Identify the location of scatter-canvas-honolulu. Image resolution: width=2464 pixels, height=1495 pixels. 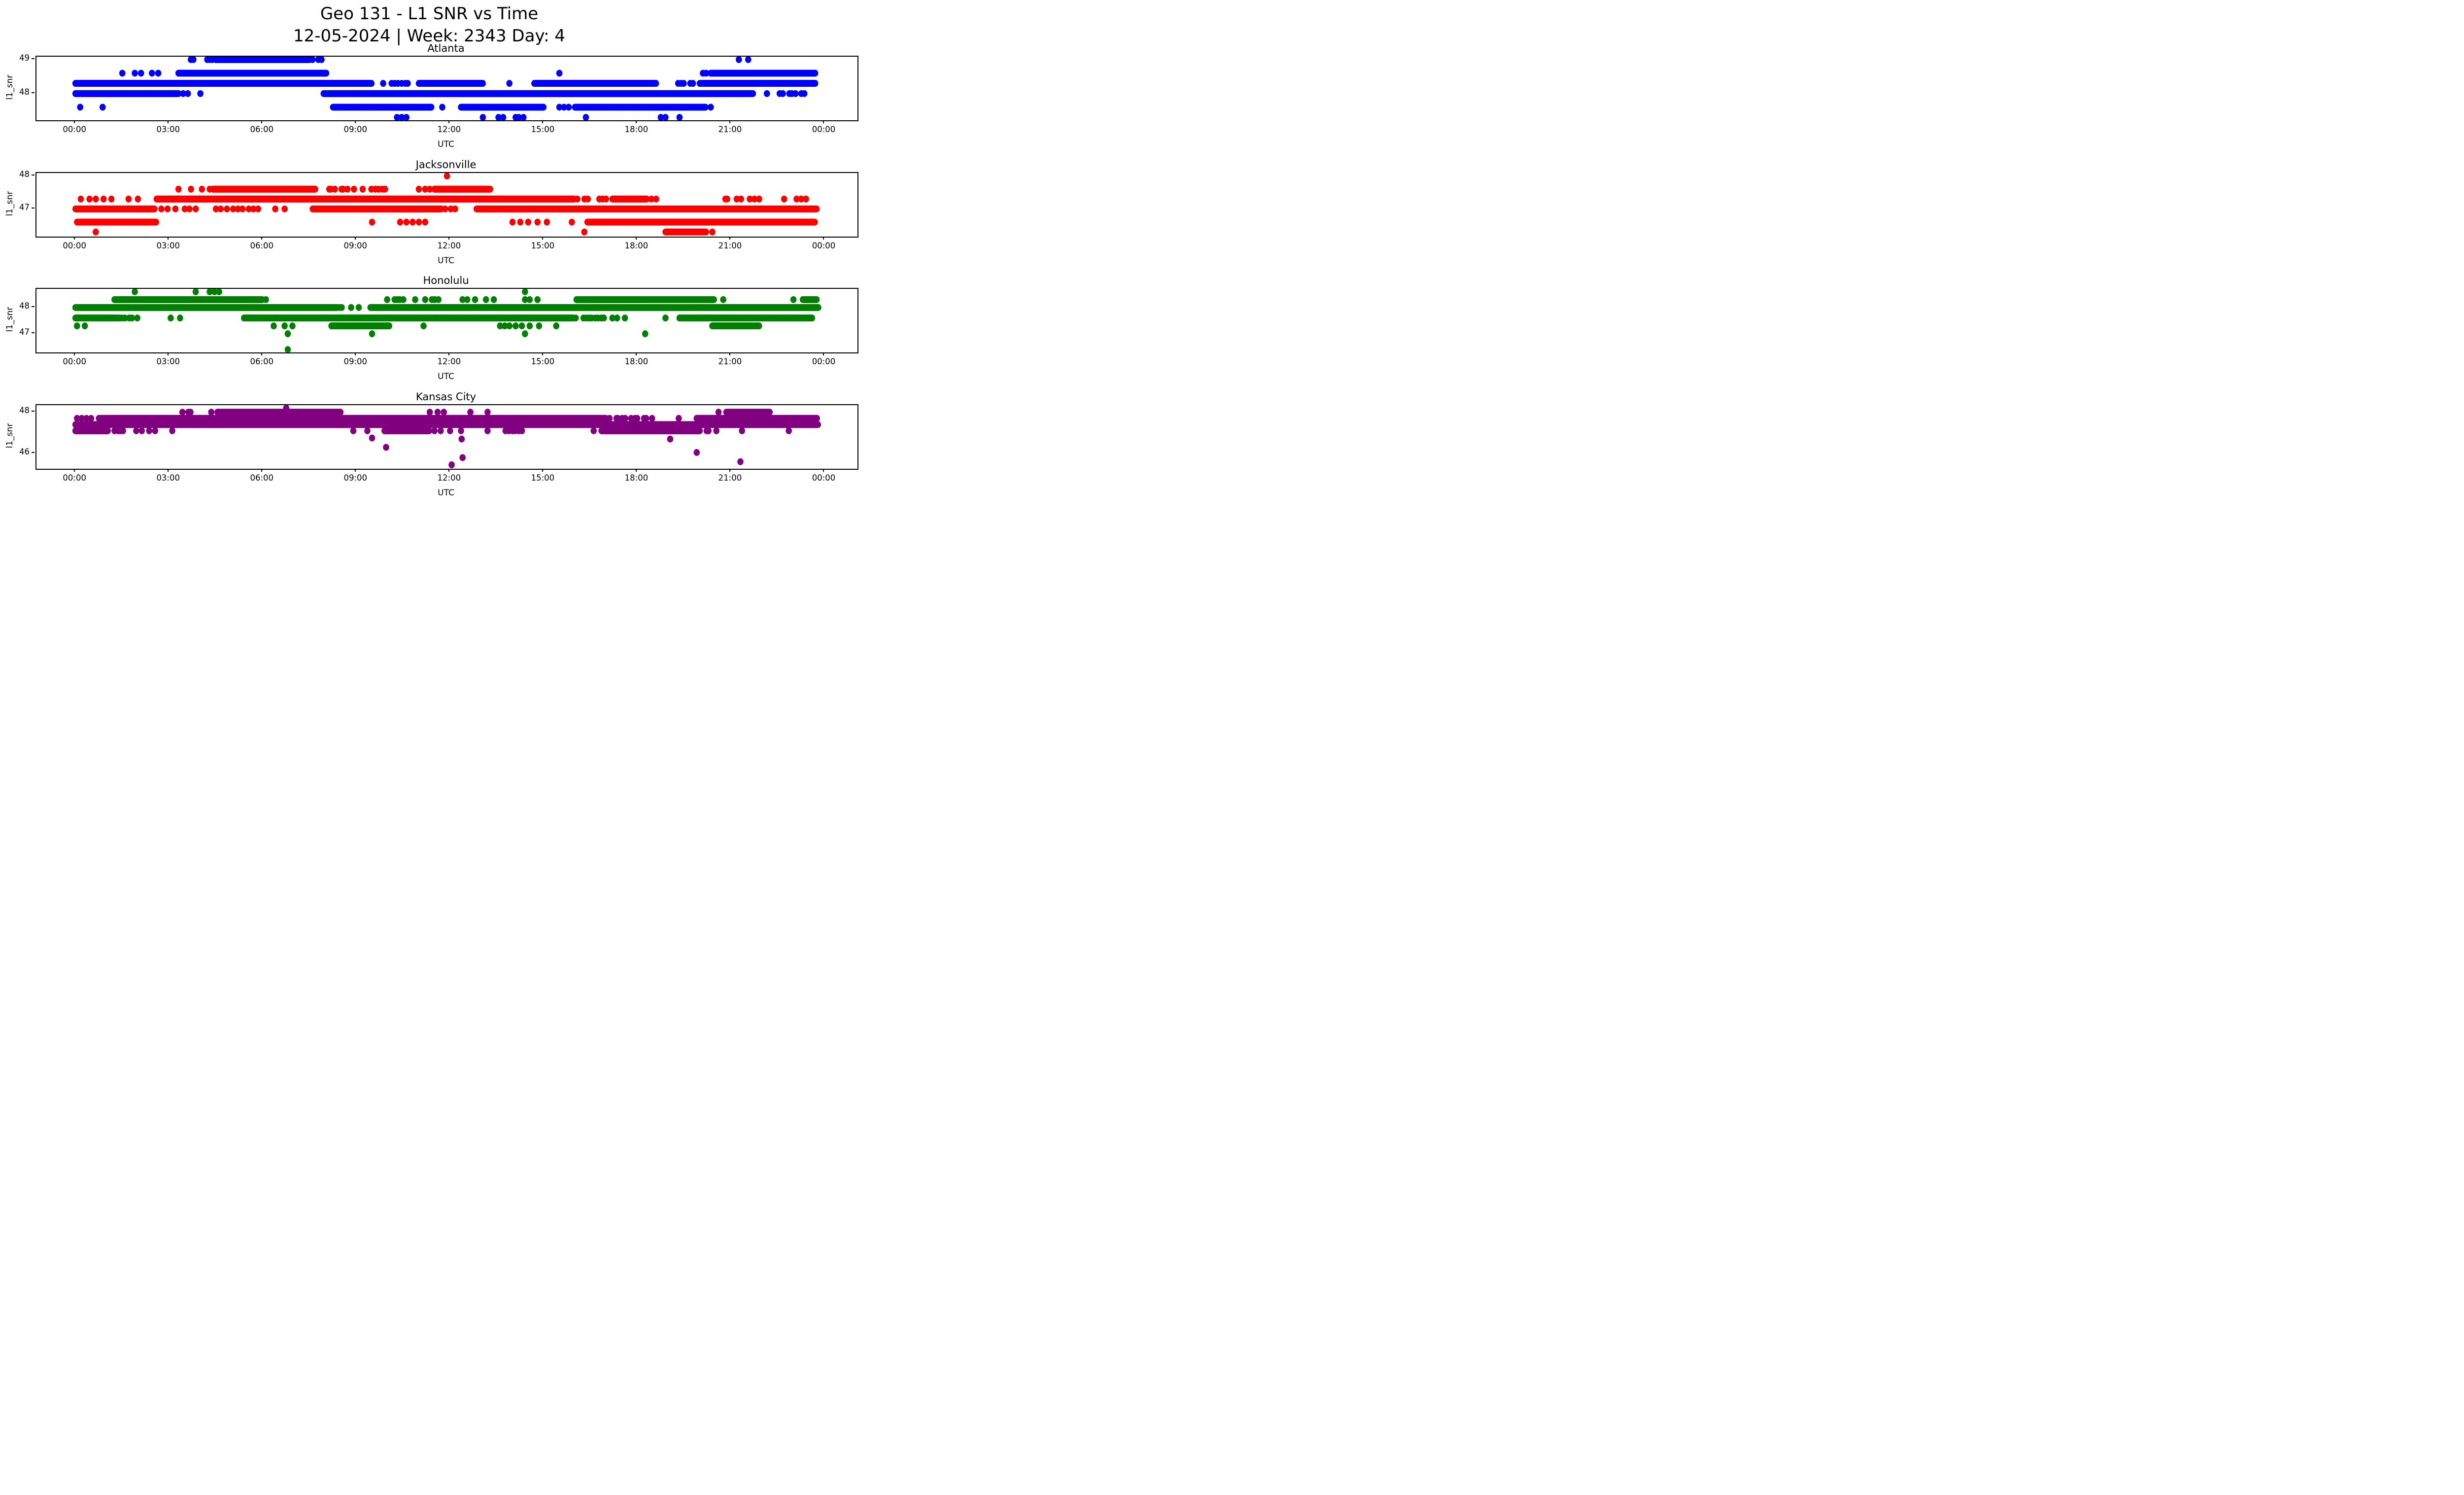
(446, 320).